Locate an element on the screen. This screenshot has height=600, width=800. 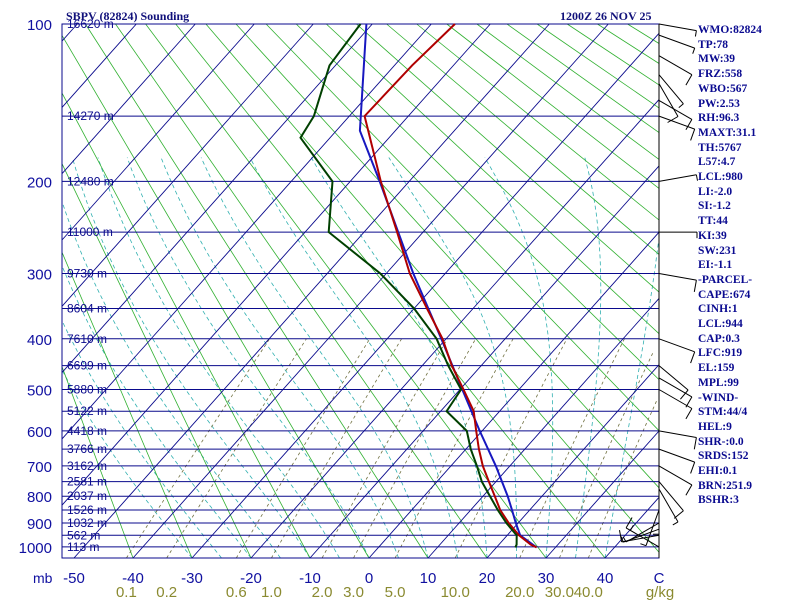
index-value: LI:-2.0 is located at coordinates (715, 191).